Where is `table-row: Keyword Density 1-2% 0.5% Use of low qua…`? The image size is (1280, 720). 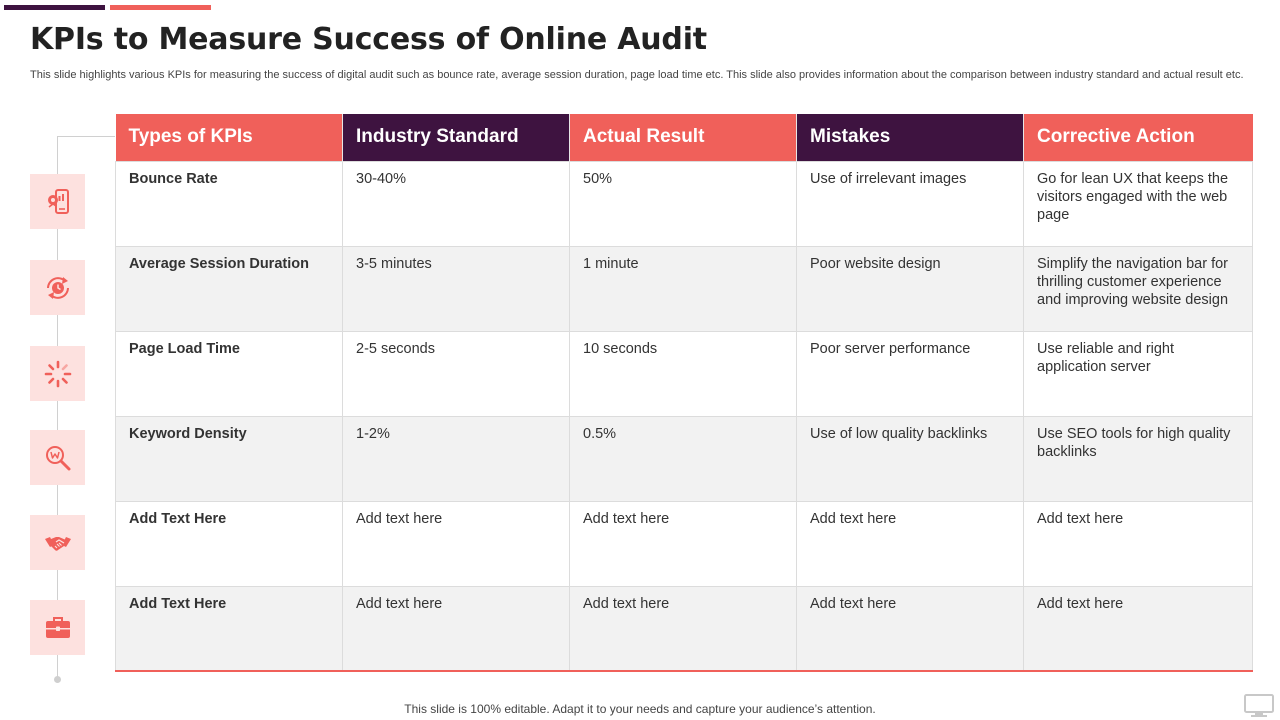
table-row: Keyword Density 1-2% 0.5% Use of low qua… is located at coordinates (684, 458).